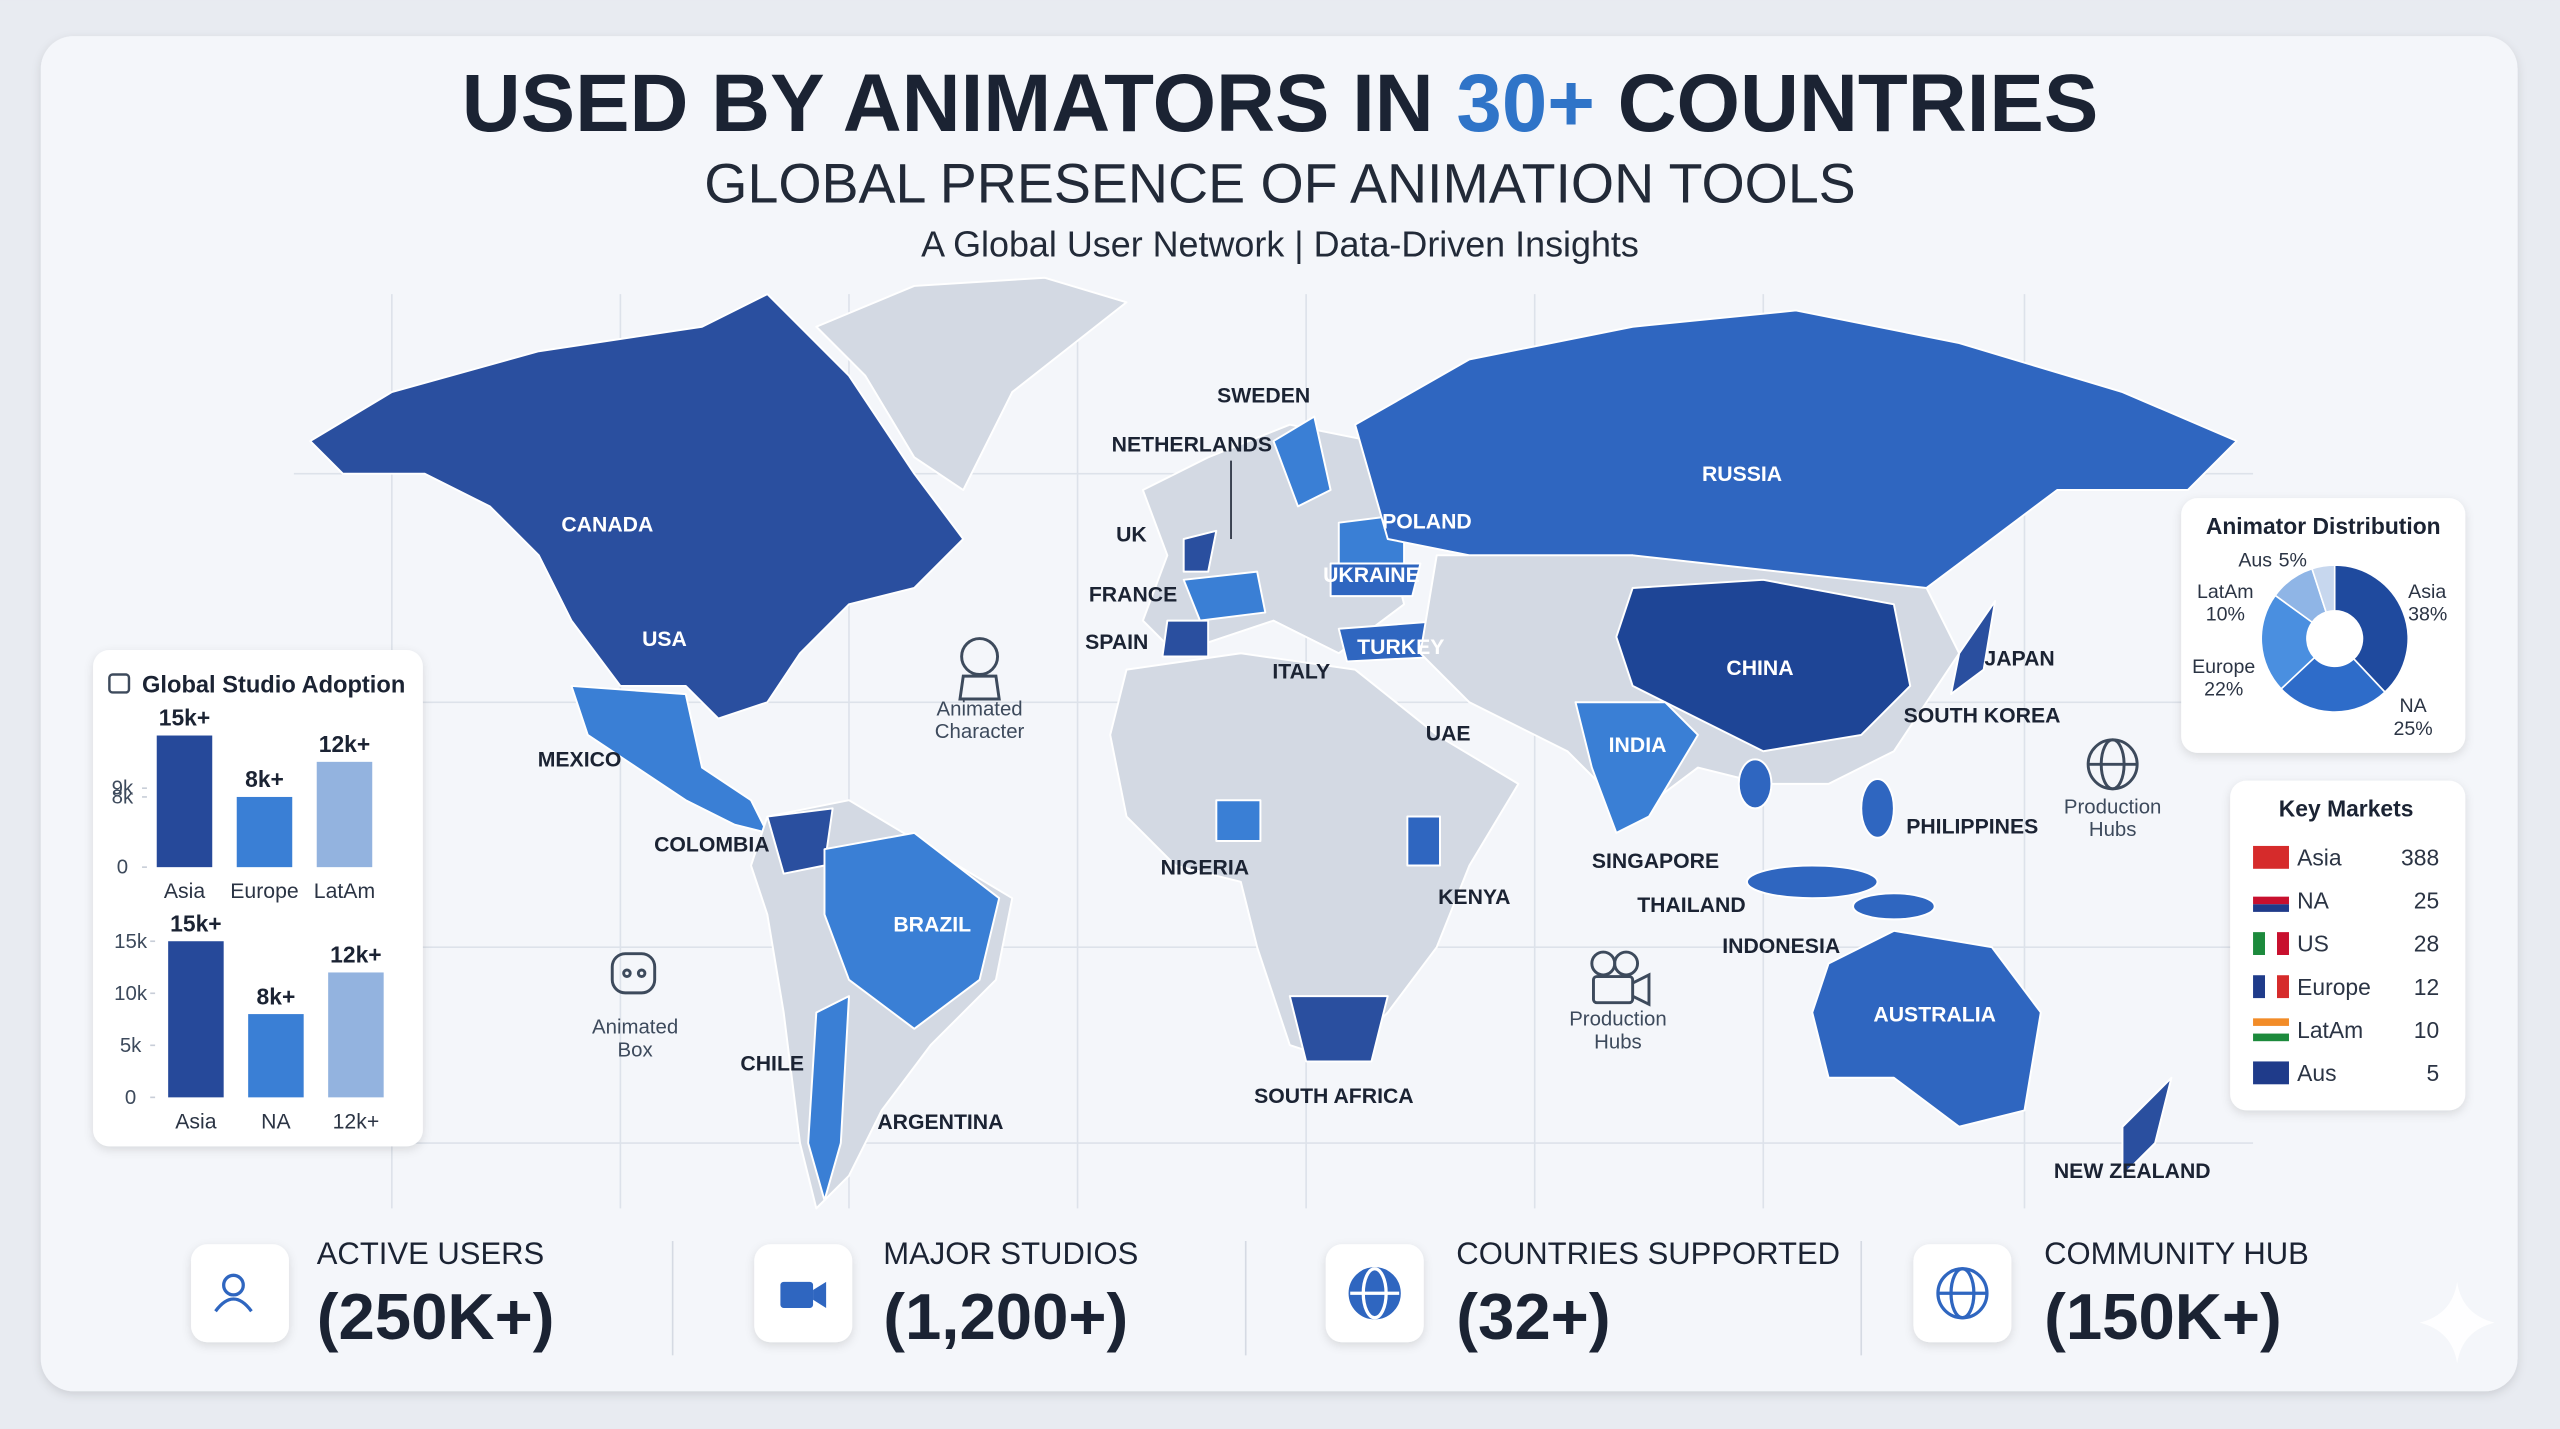  I want to click on market-value: 28, so click(2426, 944).